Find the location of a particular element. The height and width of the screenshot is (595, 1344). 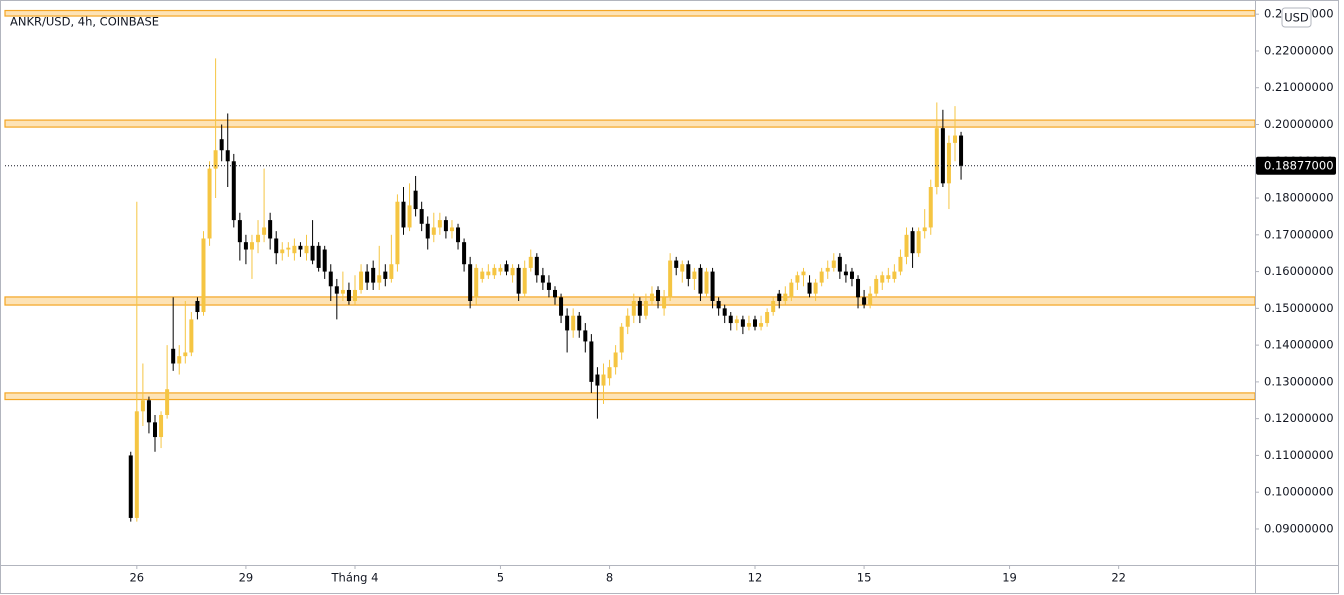

last-price-label: 0.18877000 is located at coordinates (1299, 165).